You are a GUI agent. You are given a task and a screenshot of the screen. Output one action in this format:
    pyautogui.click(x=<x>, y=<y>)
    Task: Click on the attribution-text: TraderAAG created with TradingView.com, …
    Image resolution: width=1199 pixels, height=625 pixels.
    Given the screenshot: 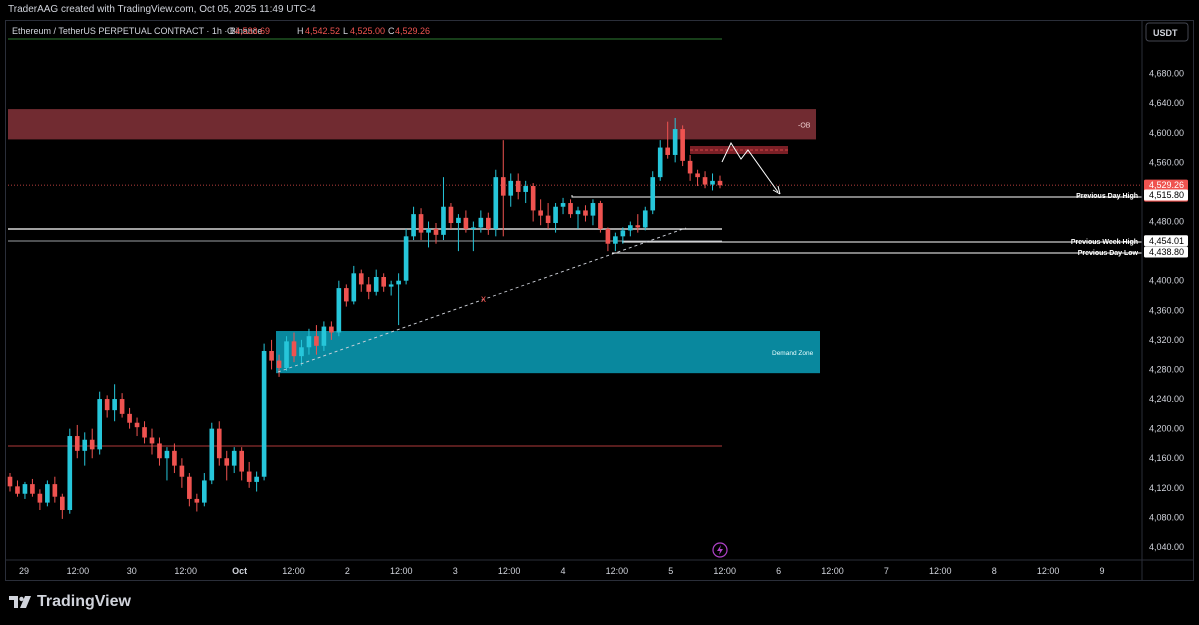 What is the action you would take?
    pyautogui.click(x=162, y=9)
    